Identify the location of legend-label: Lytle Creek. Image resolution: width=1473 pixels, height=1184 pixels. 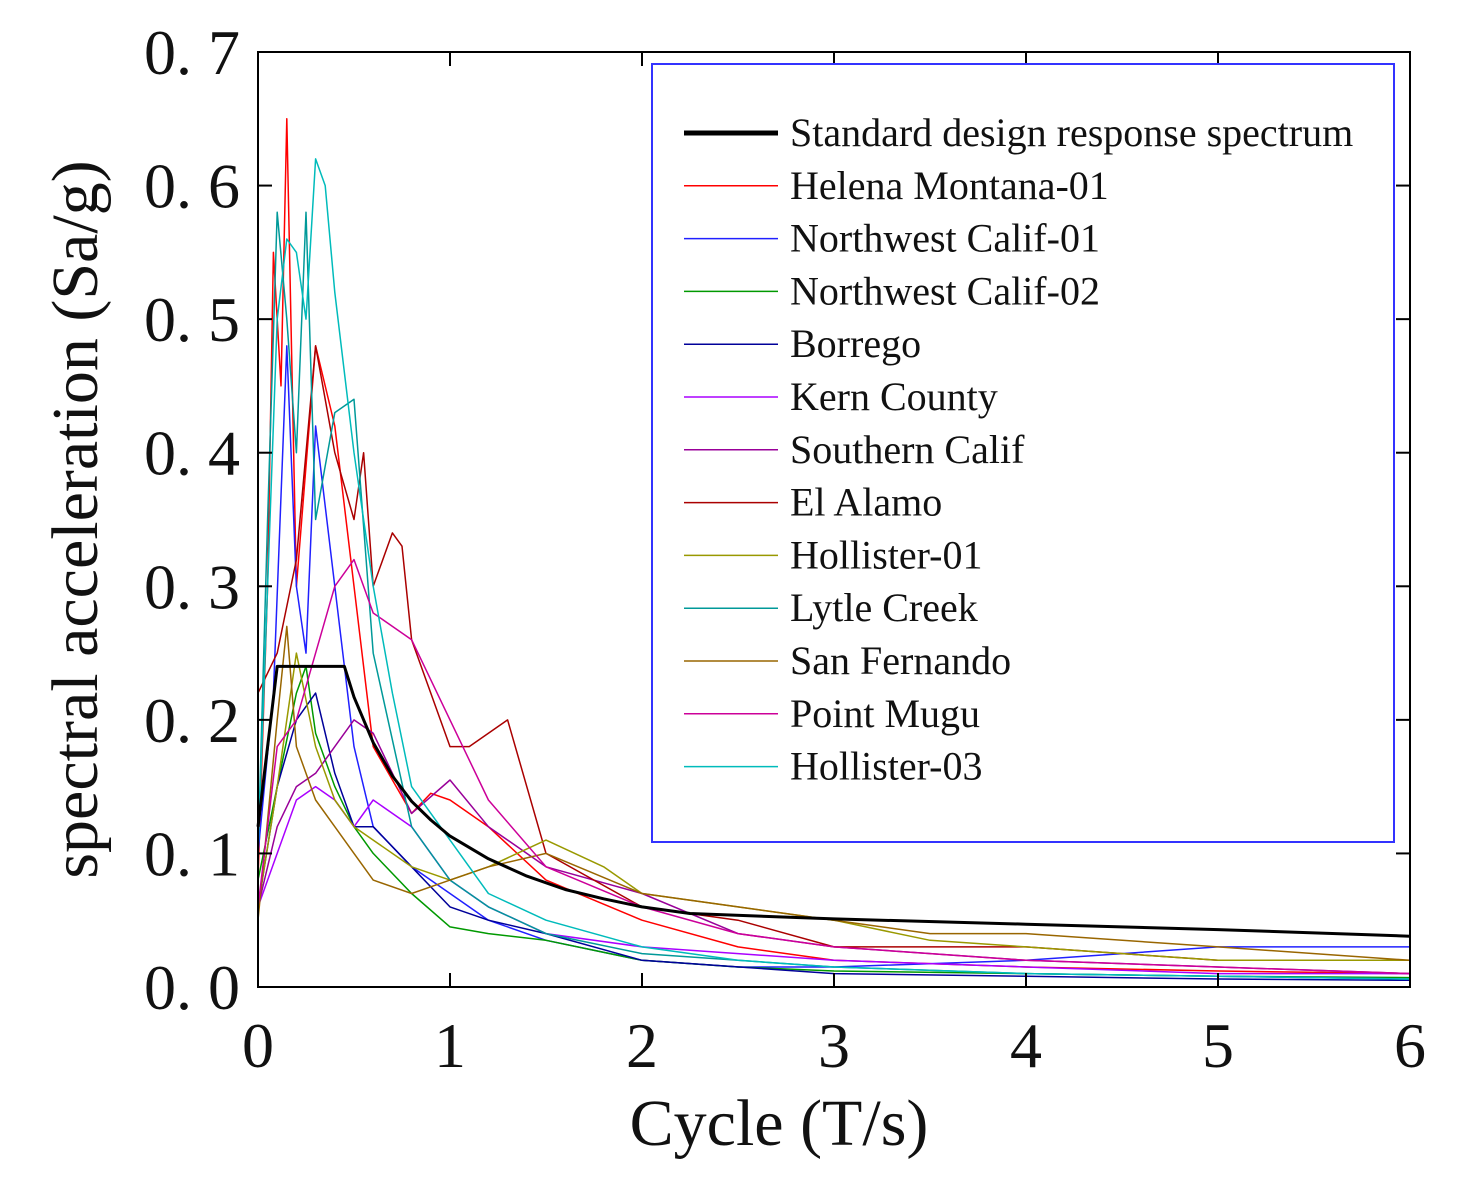
(884, 607).